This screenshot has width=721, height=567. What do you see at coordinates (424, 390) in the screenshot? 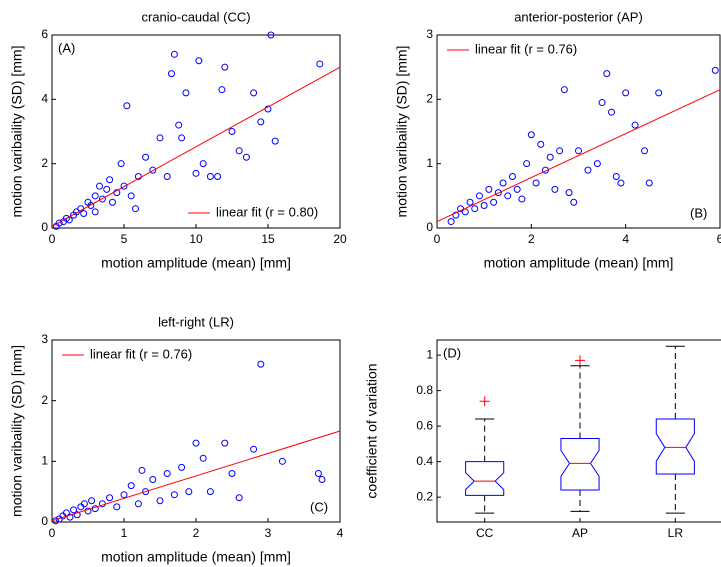
I see `y-tick-label: 0.8` at bounding box center [424, 390].